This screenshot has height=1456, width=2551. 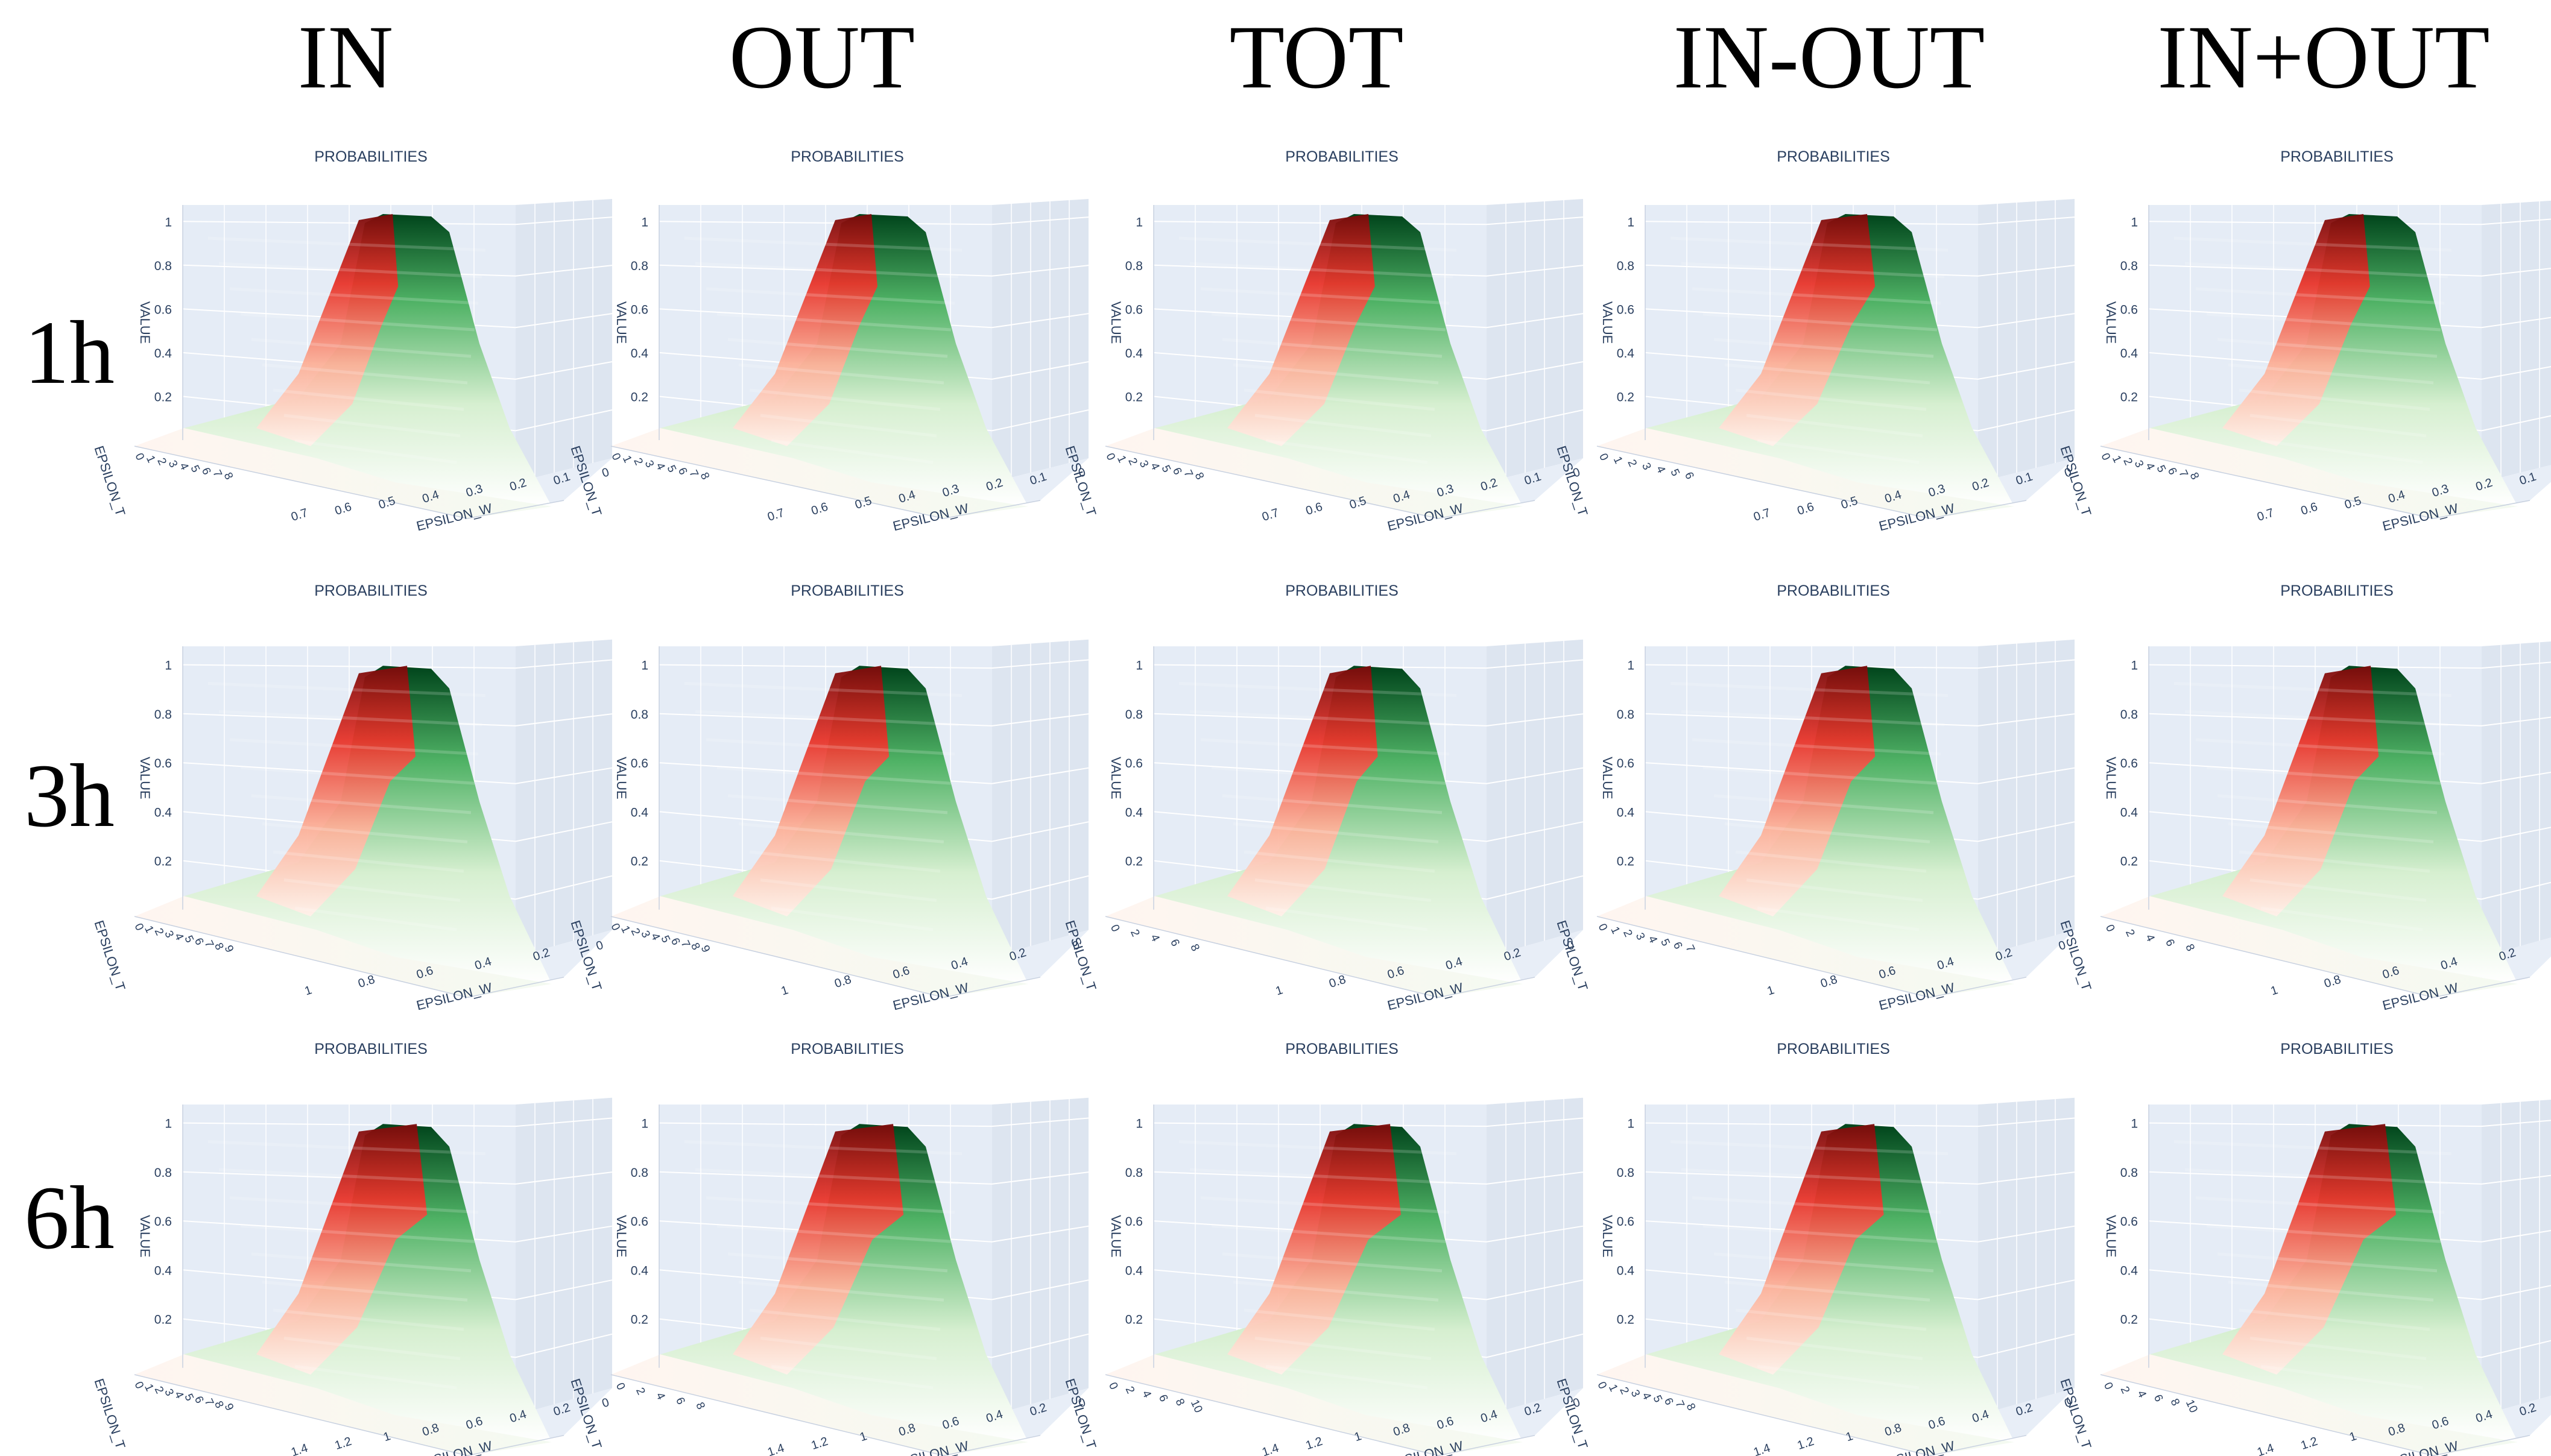 I want to click on y-tick-label: 8, so click(x=2190, y=948).